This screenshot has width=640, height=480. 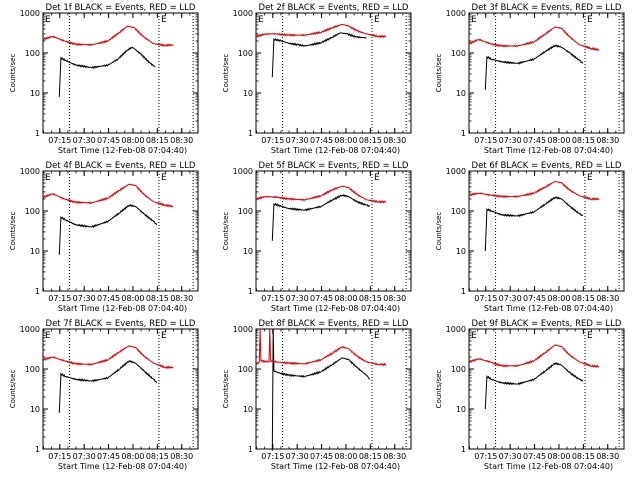 What do you see at coordinates (547, 8) in the screenshot?
I see `panel-title: Det 3f BLACK = Events, RED = LLD` at bounding box center [547, 8].